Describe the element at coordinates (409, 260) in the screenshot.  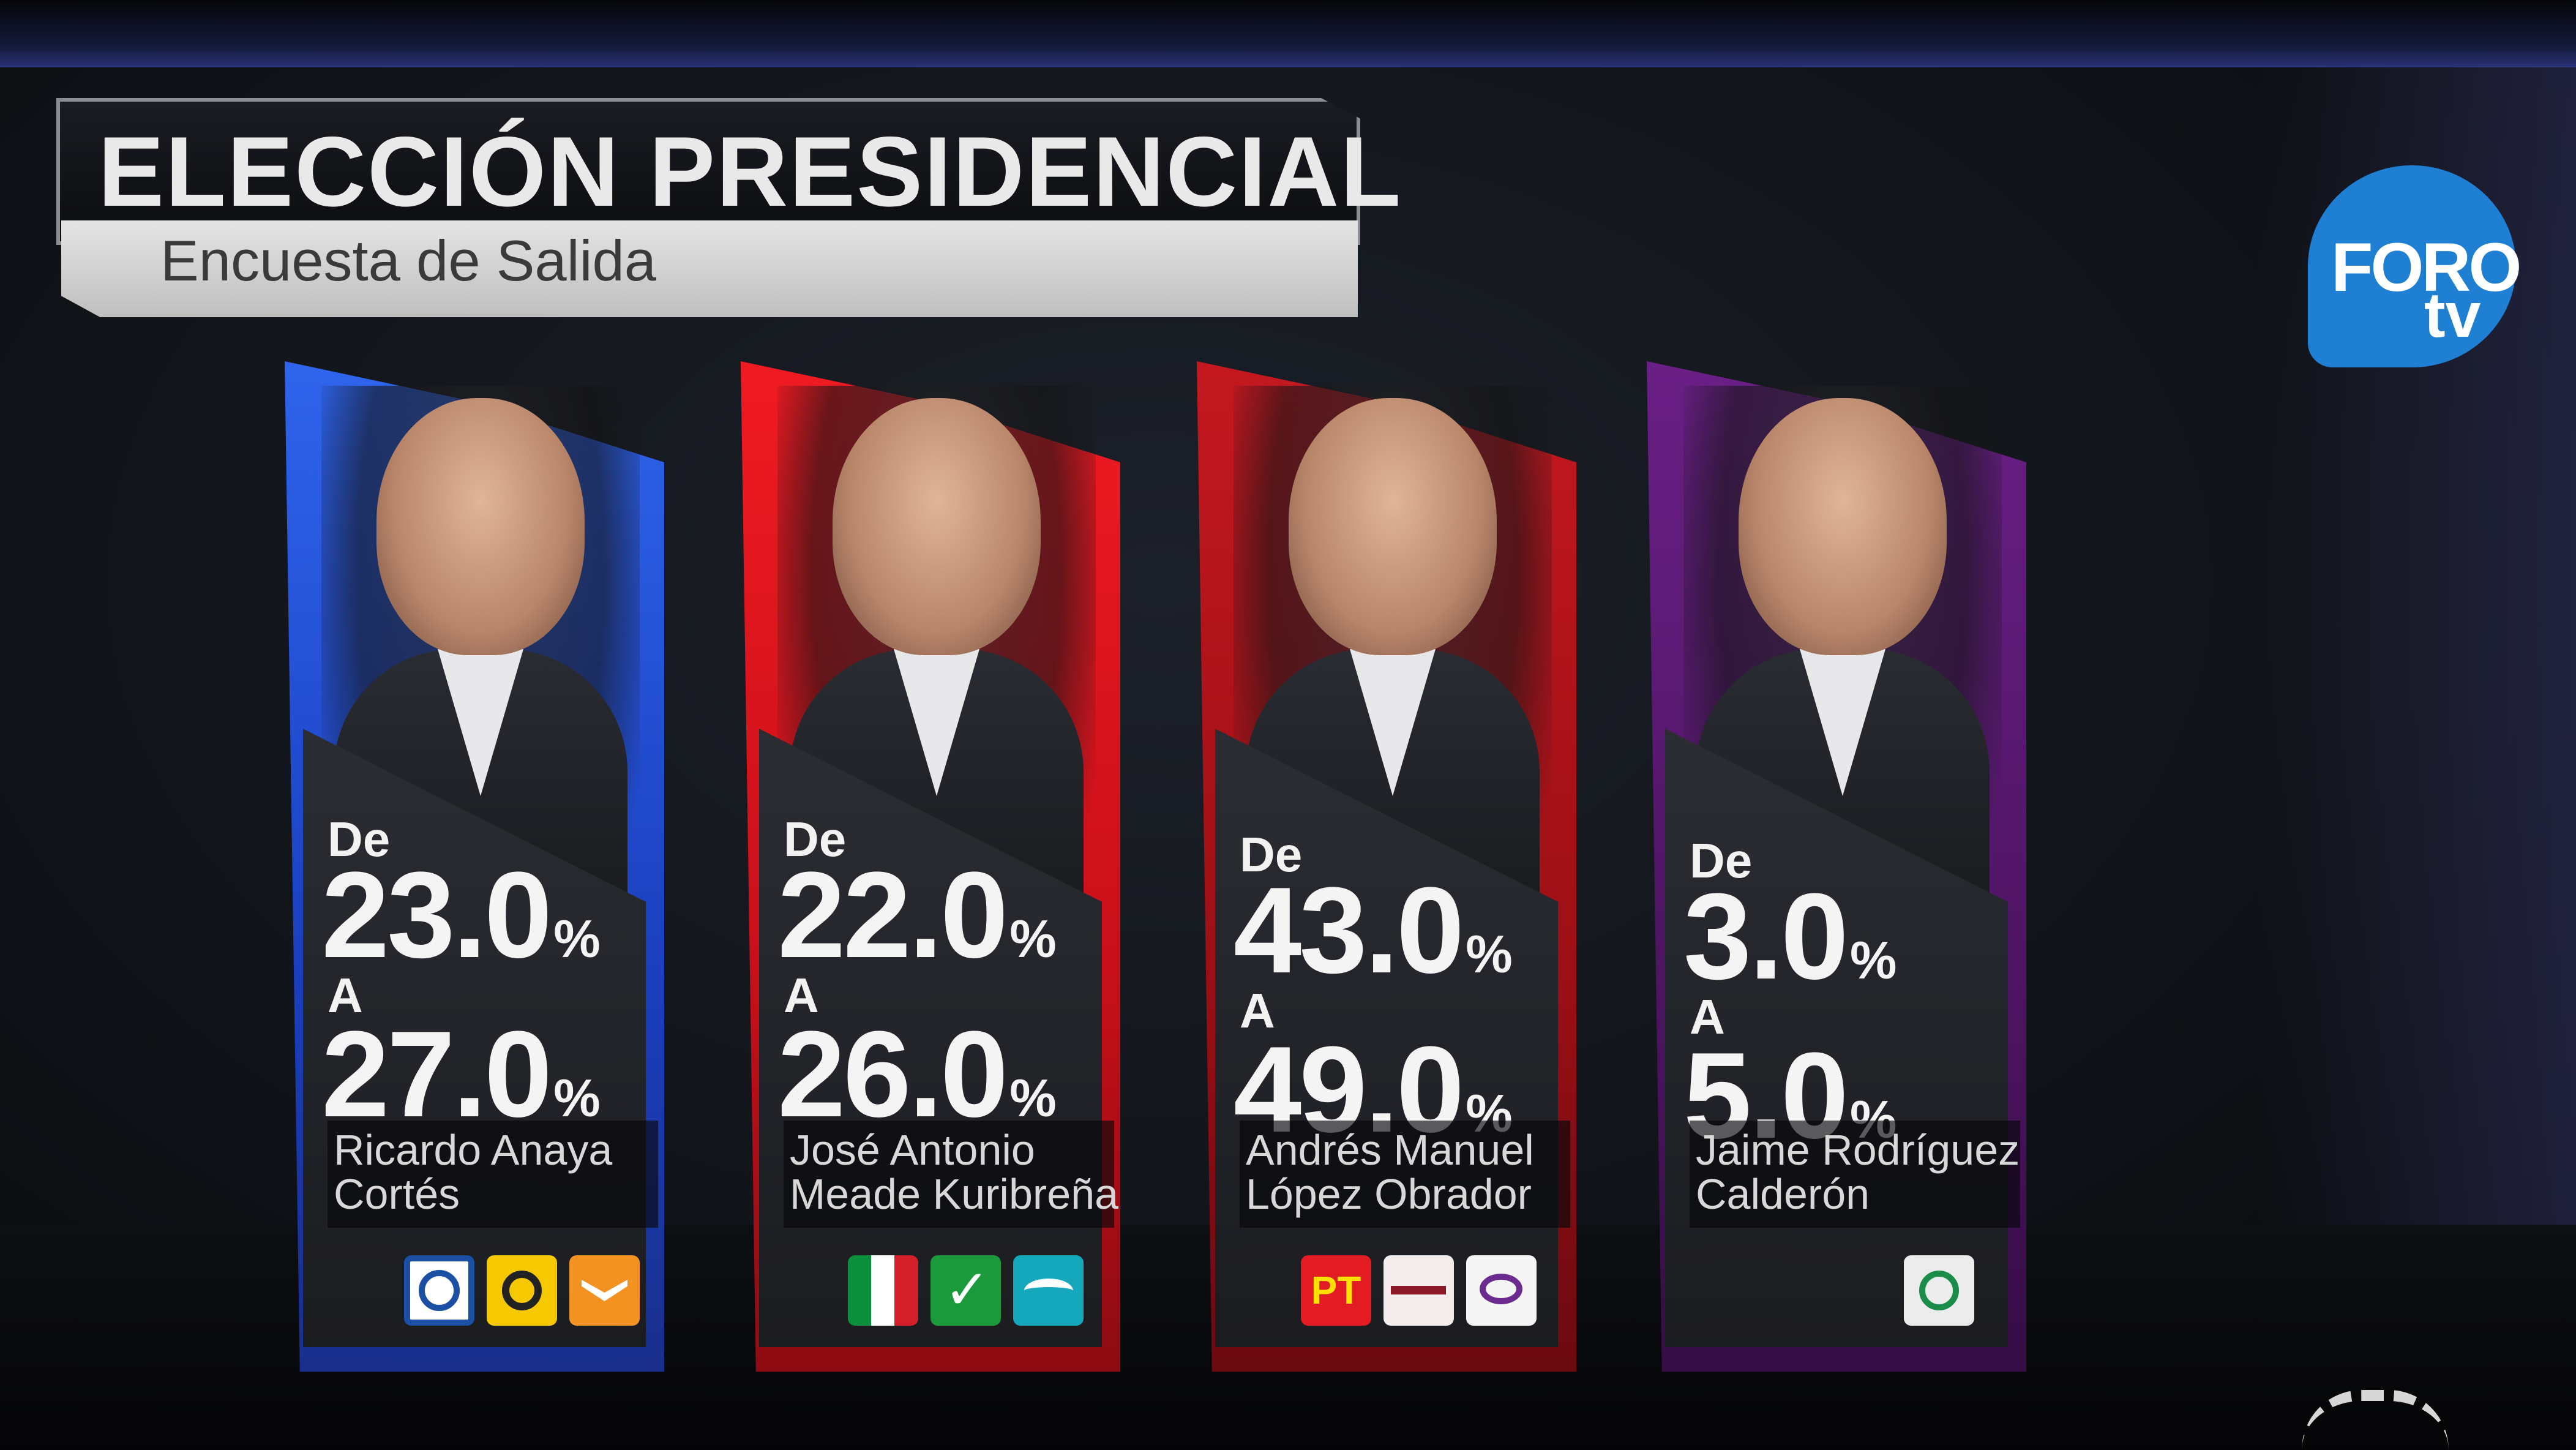
I see `page-subtitle: Encuesta de Salida` at that location.